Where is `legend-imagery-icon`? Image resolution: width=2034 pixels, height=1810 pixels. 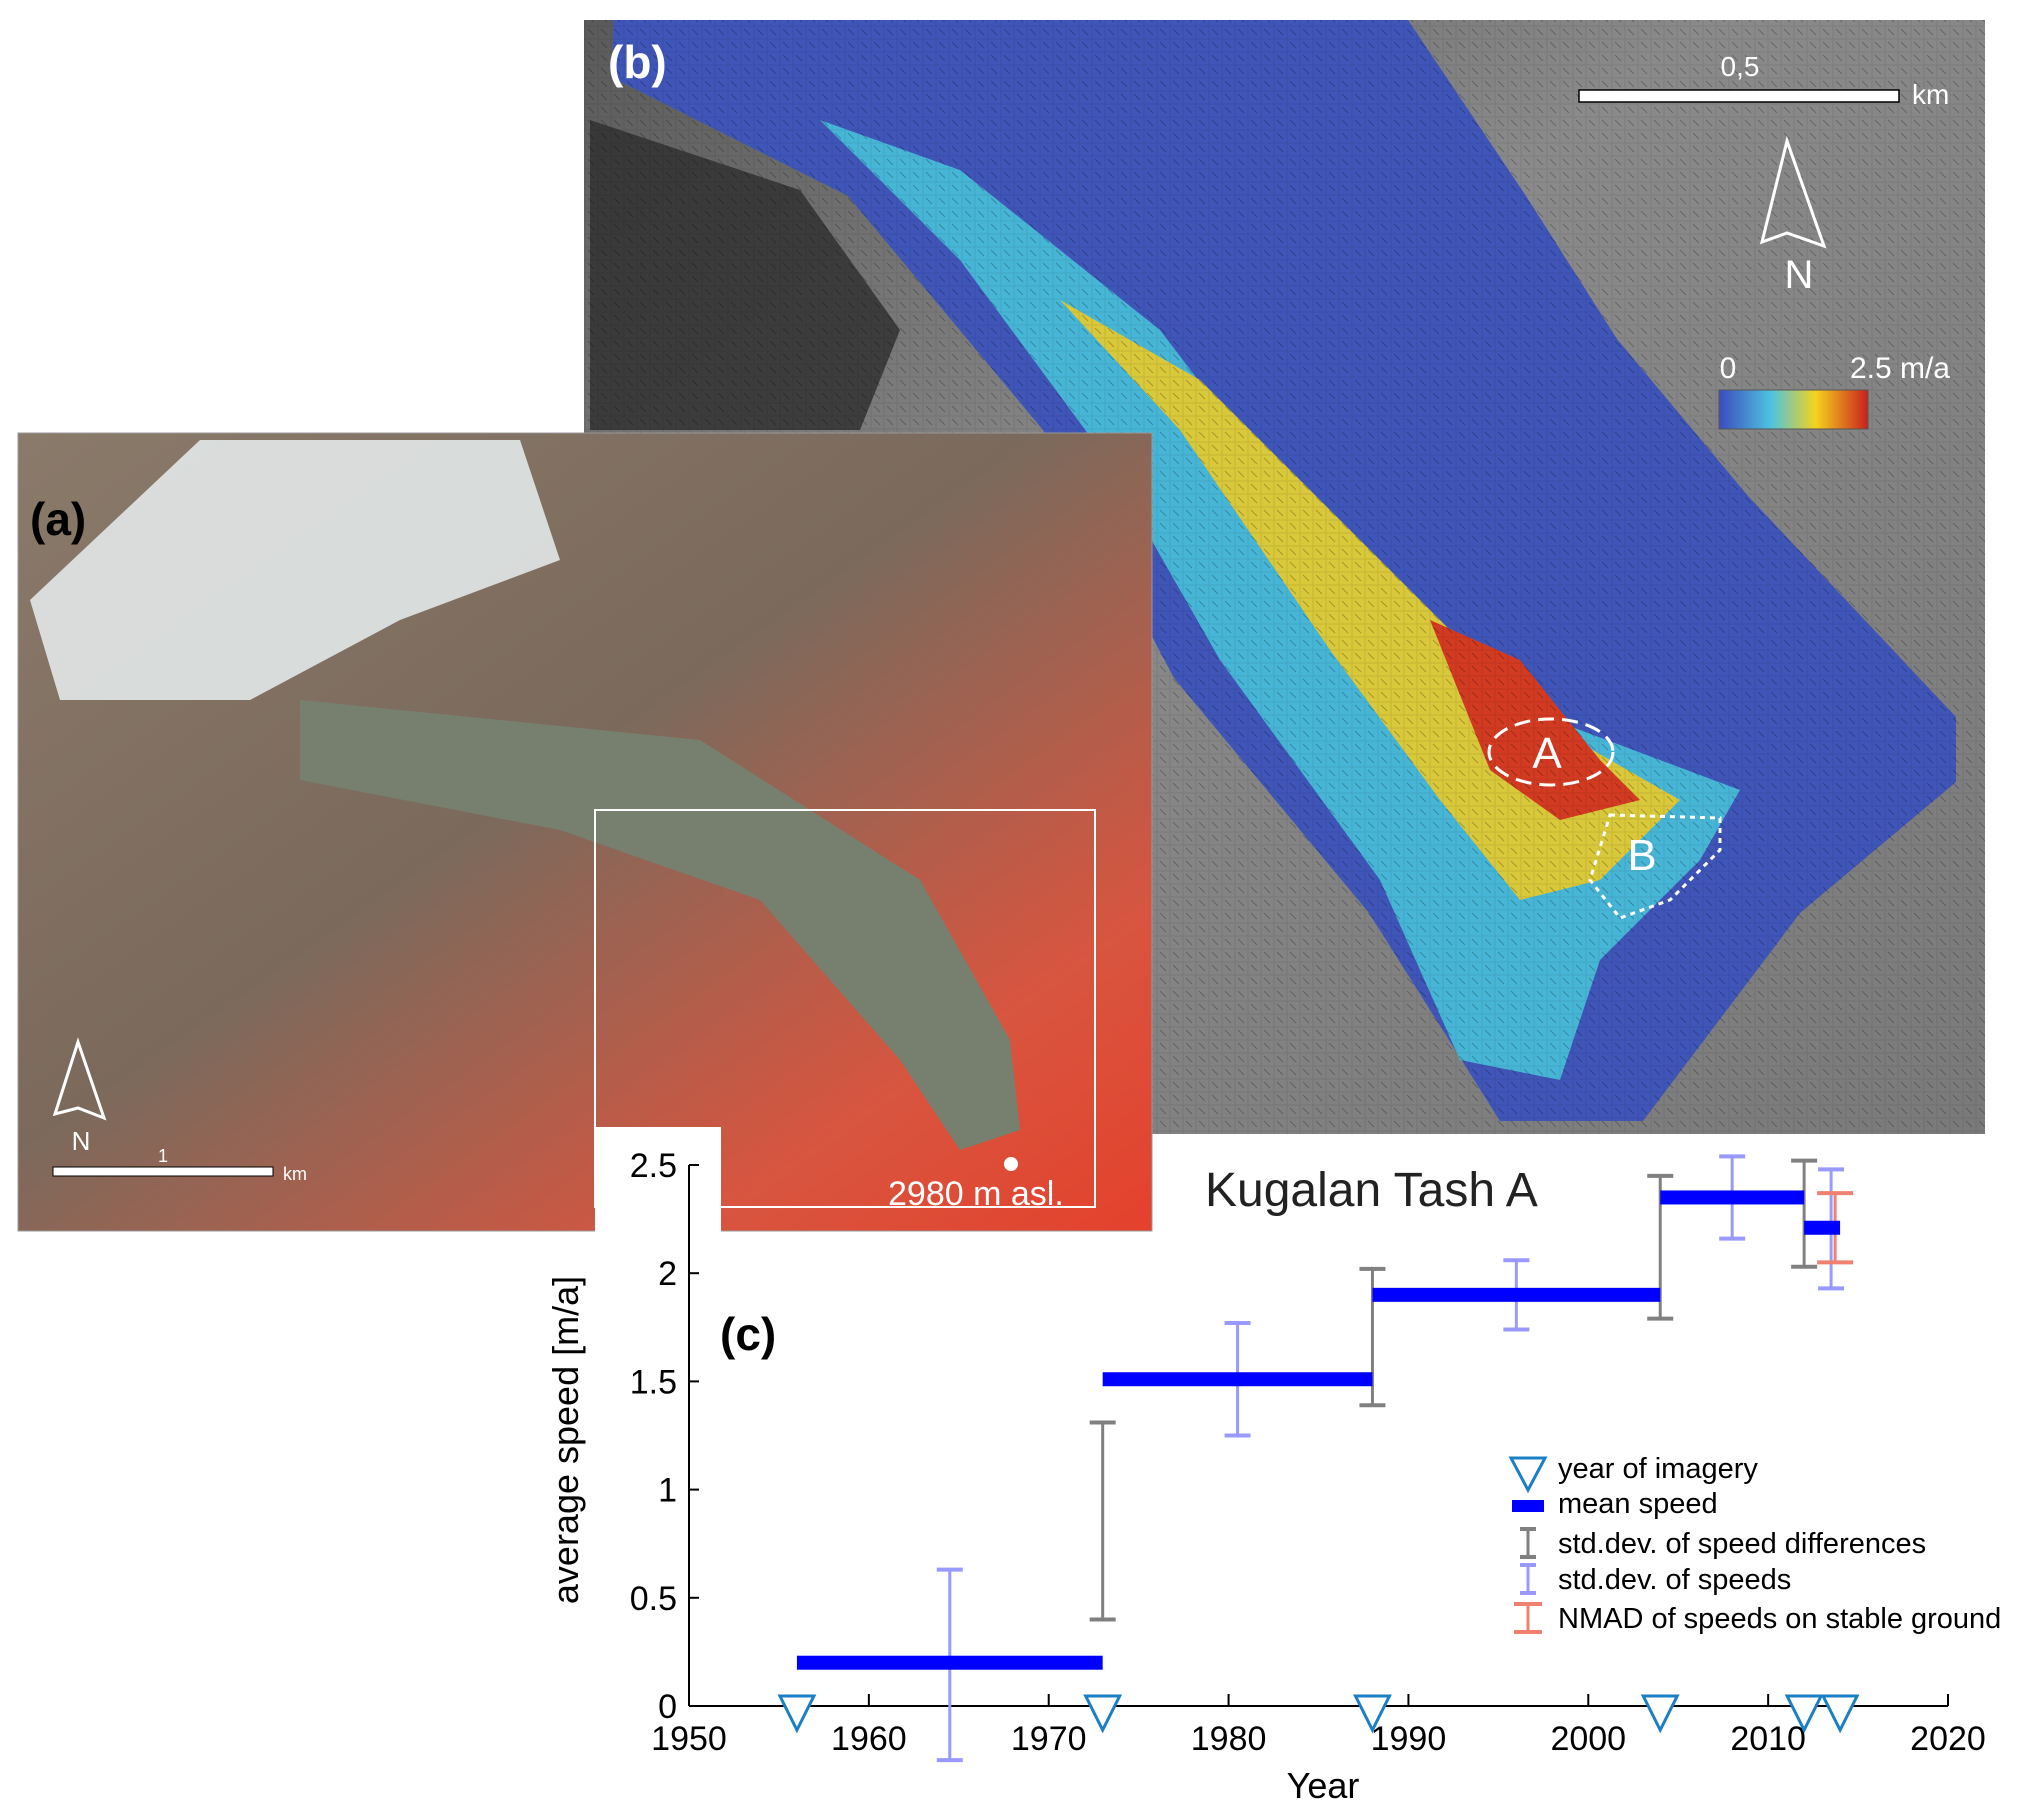 legend-imagery-icon is located at coordinates (1528, 1475).